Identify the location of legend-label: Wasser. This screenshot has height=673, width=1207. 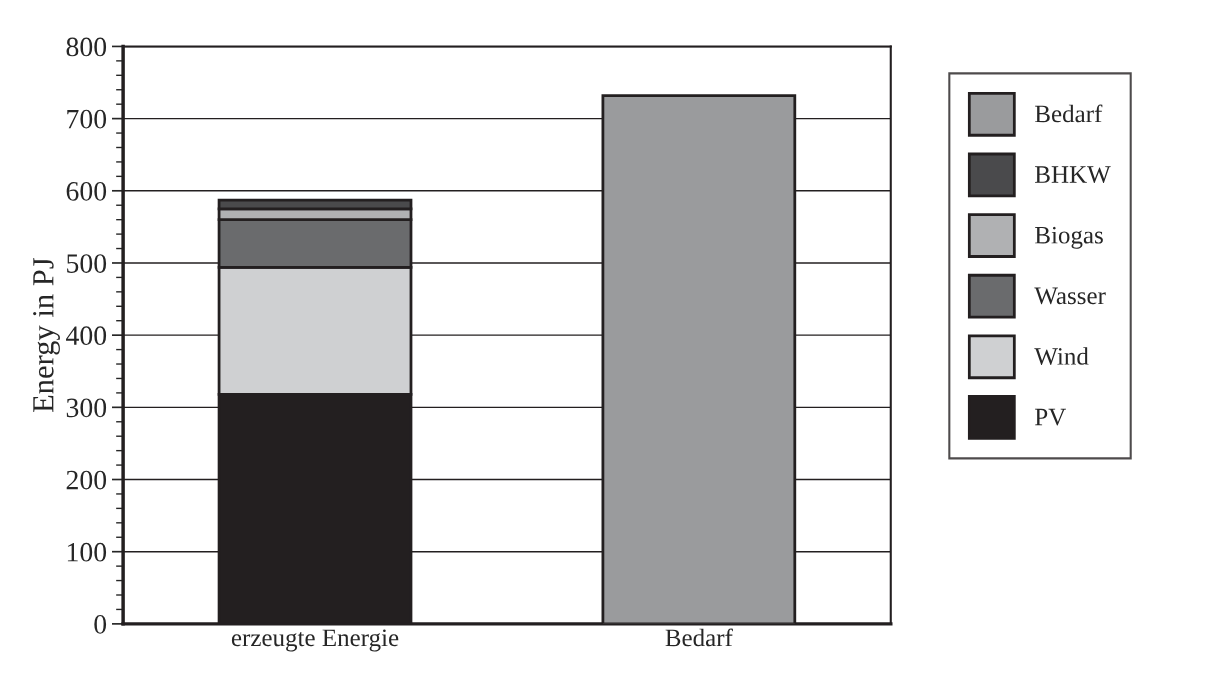
(1070, 296).